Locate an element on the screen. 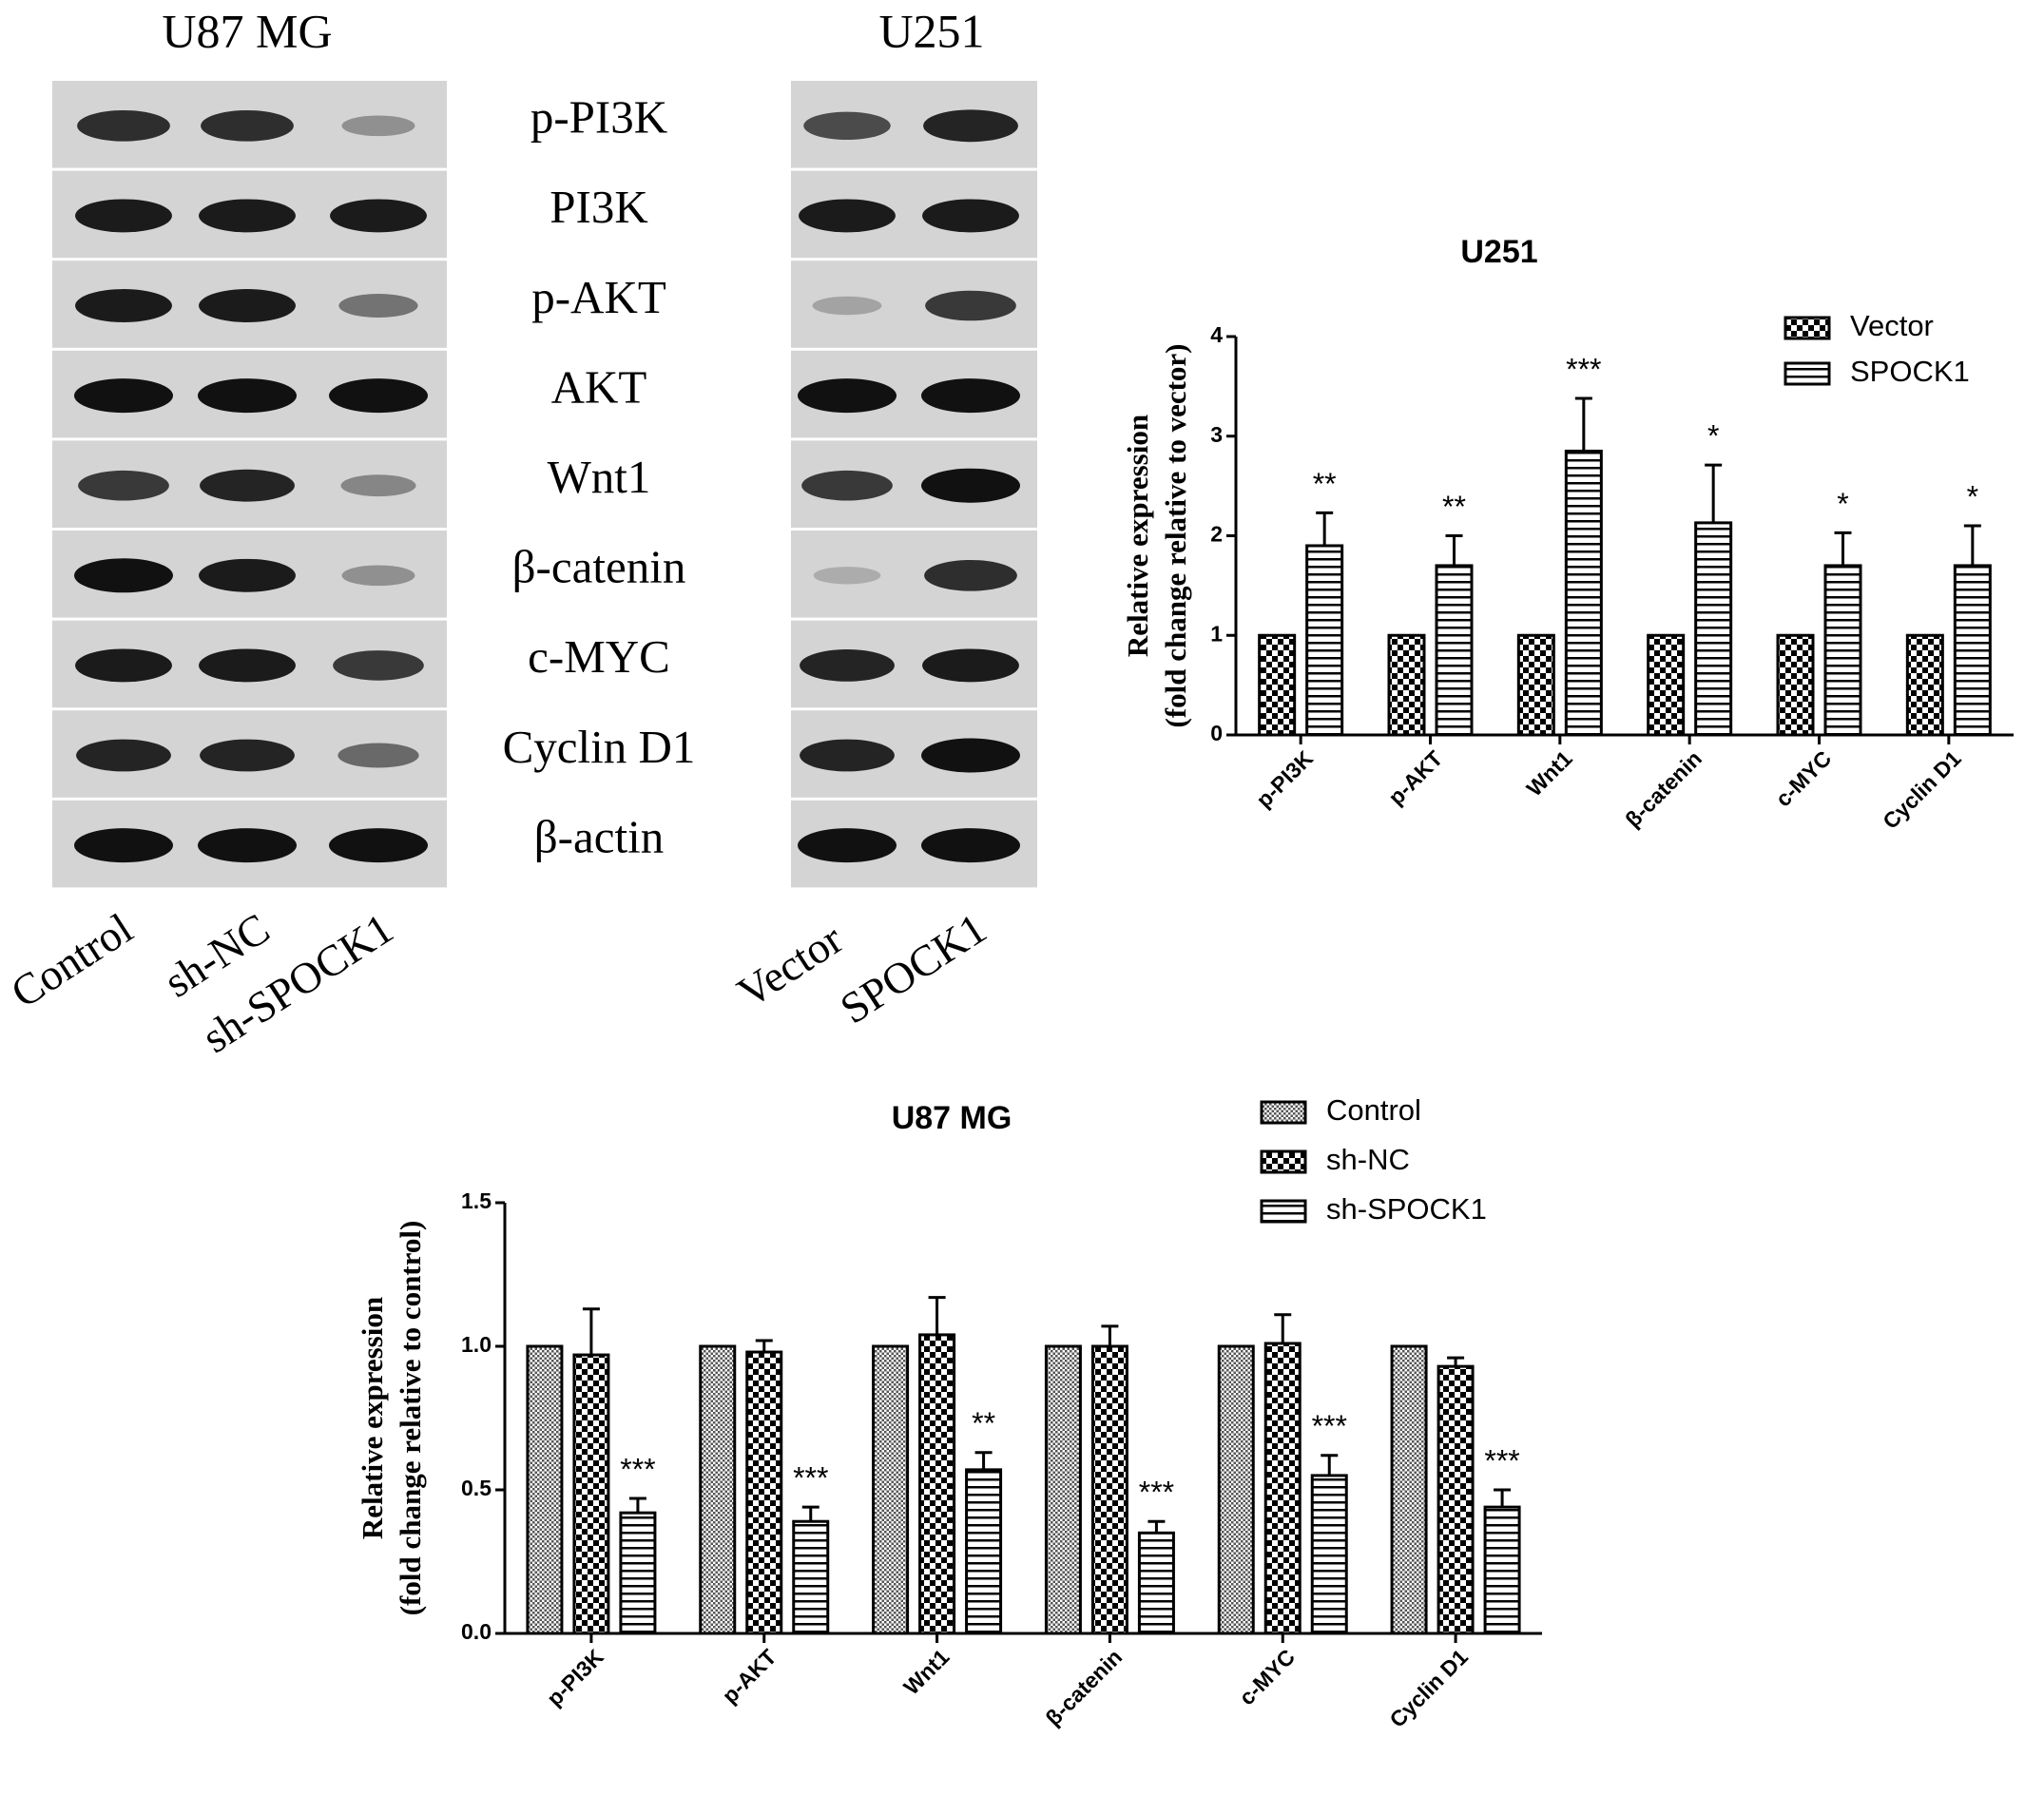 The width and height of the screenshot is (2044, 1796). y-tick-label: 1.0 is located at coordinates (477, 1344).